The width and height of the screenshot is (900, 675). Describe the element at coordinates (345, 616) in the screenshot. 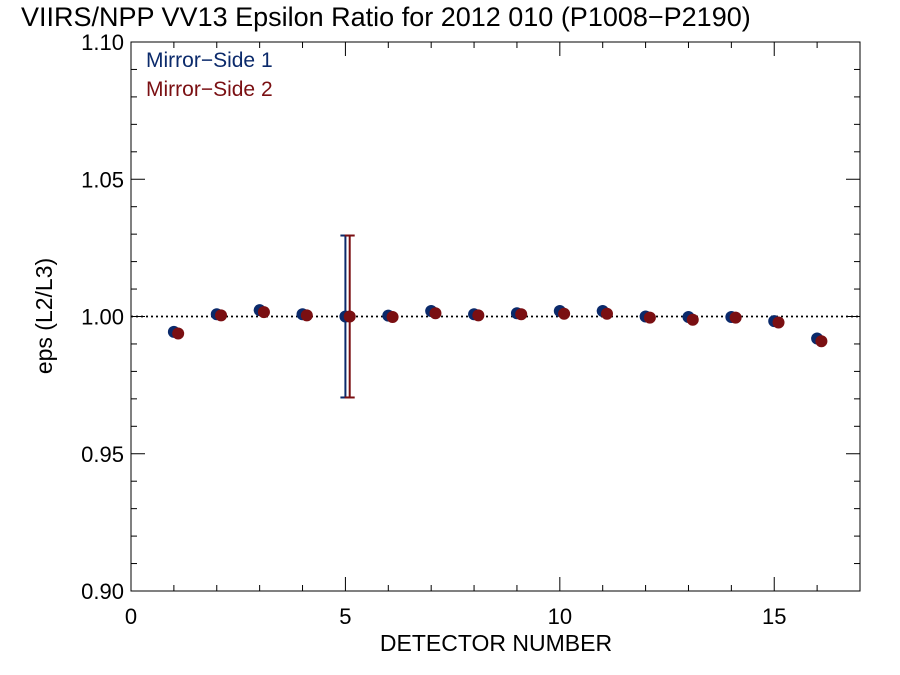

I see `x-tick-label: 5` at that location.